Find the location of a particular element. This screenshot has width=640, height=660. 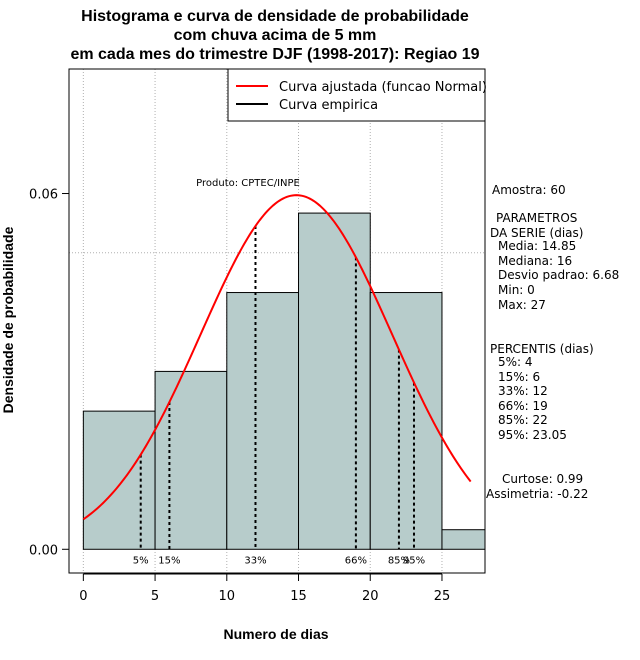

percentile-label-3: 66% is located at coordinates (356, 560).